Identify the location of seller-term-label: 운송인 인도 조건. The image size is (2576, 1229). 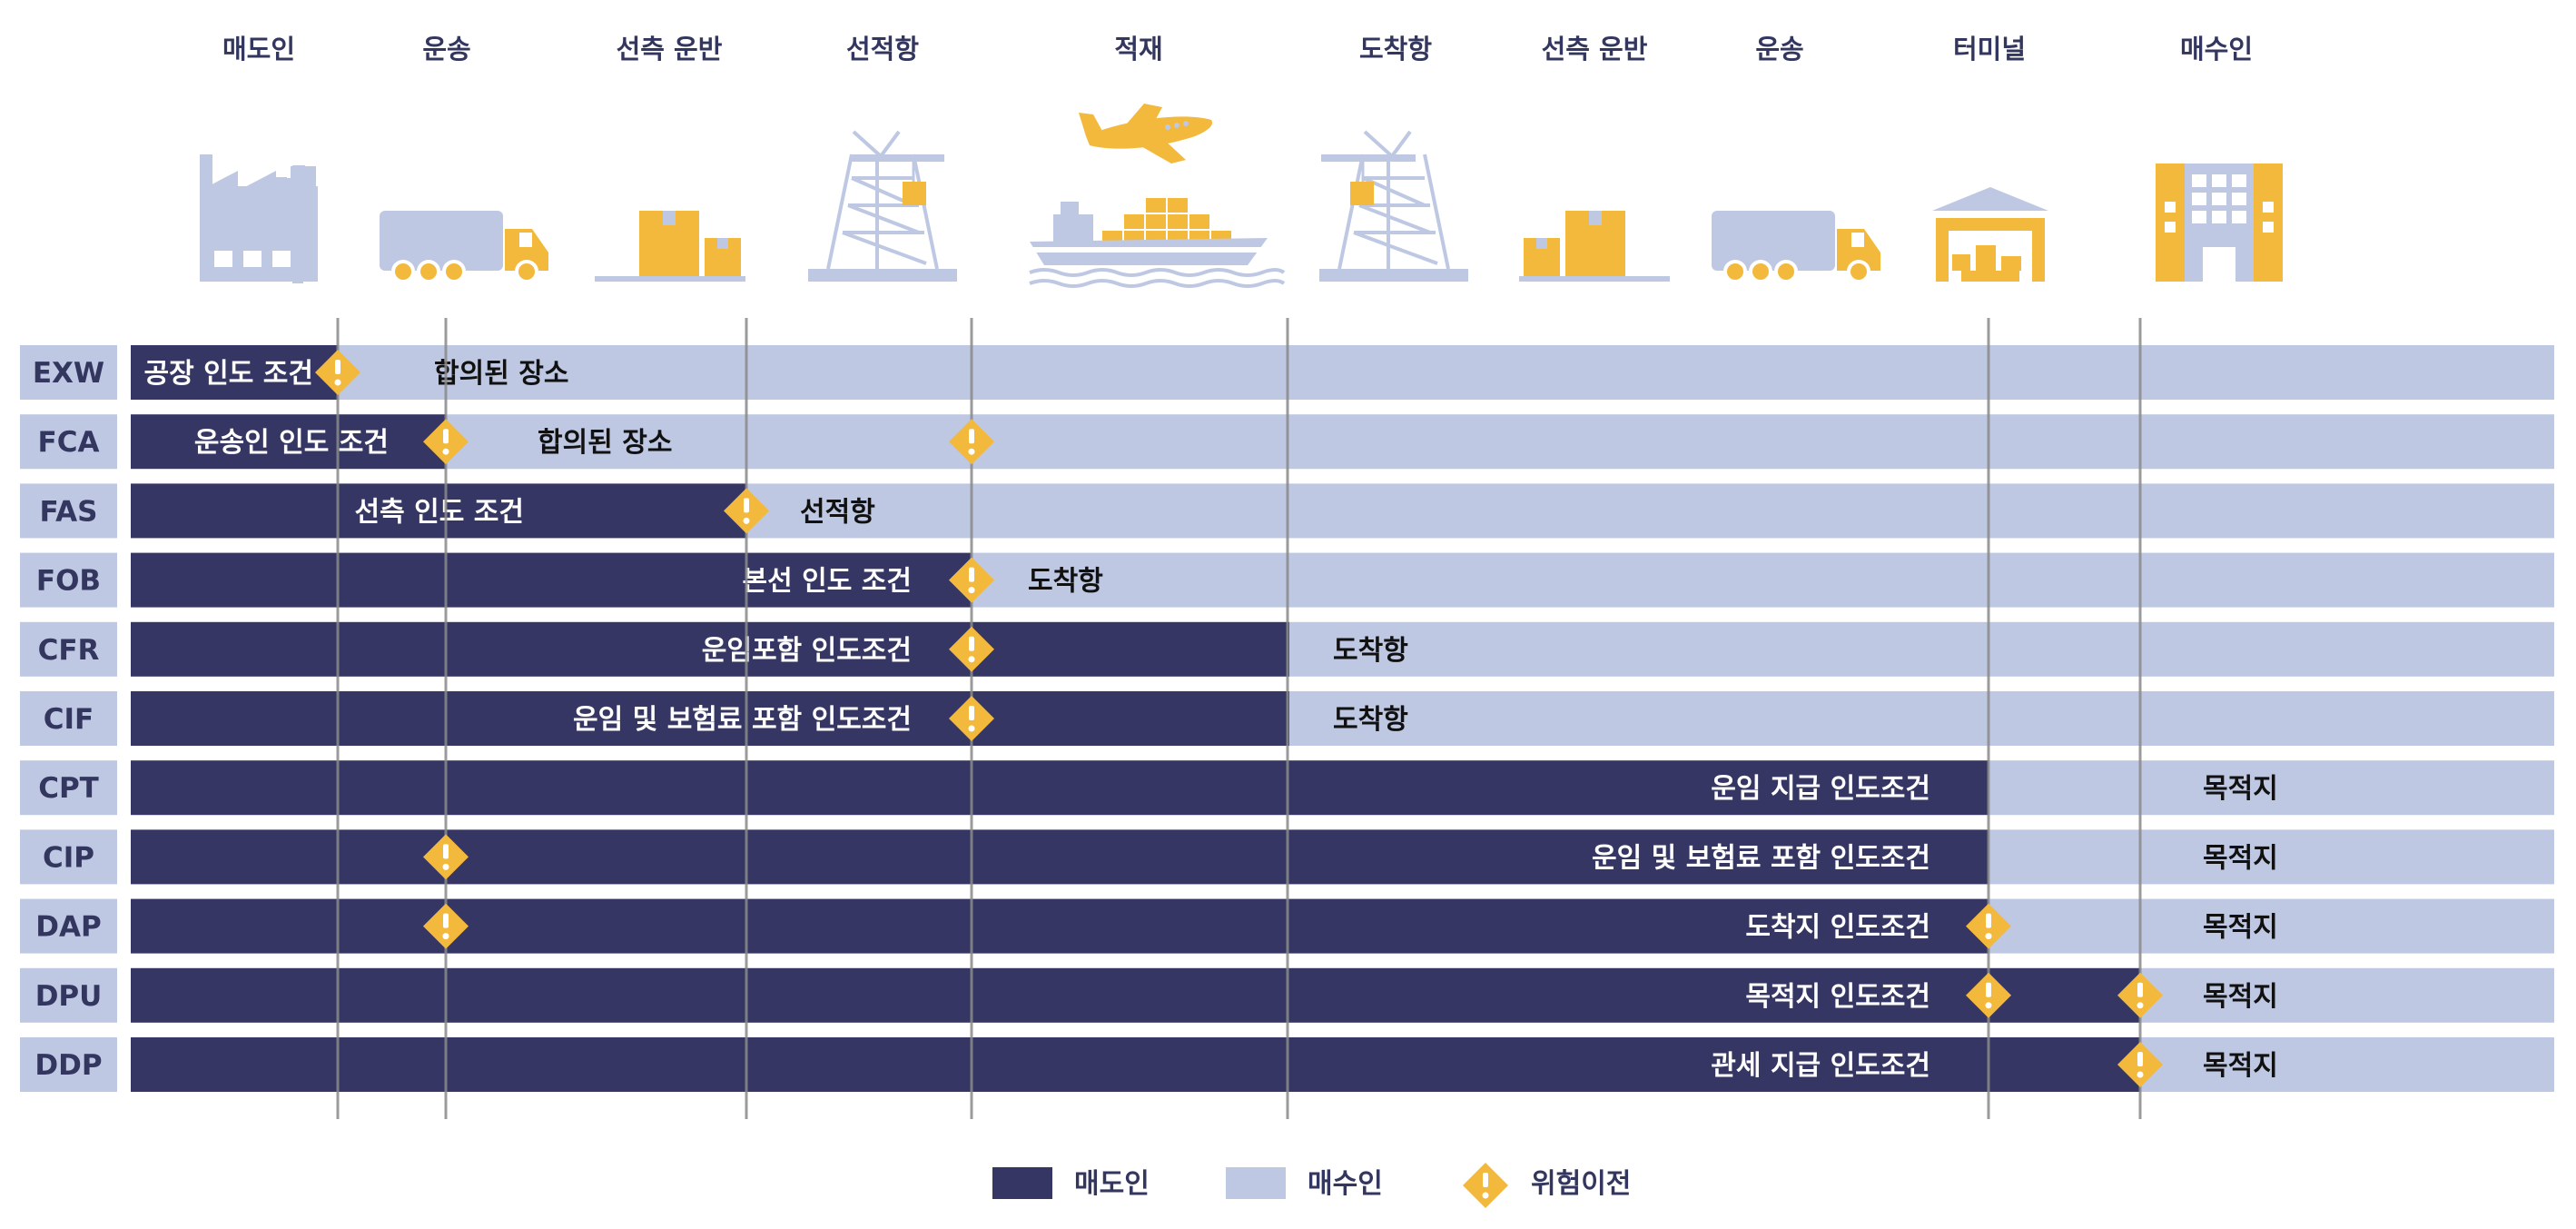
(291, 443).